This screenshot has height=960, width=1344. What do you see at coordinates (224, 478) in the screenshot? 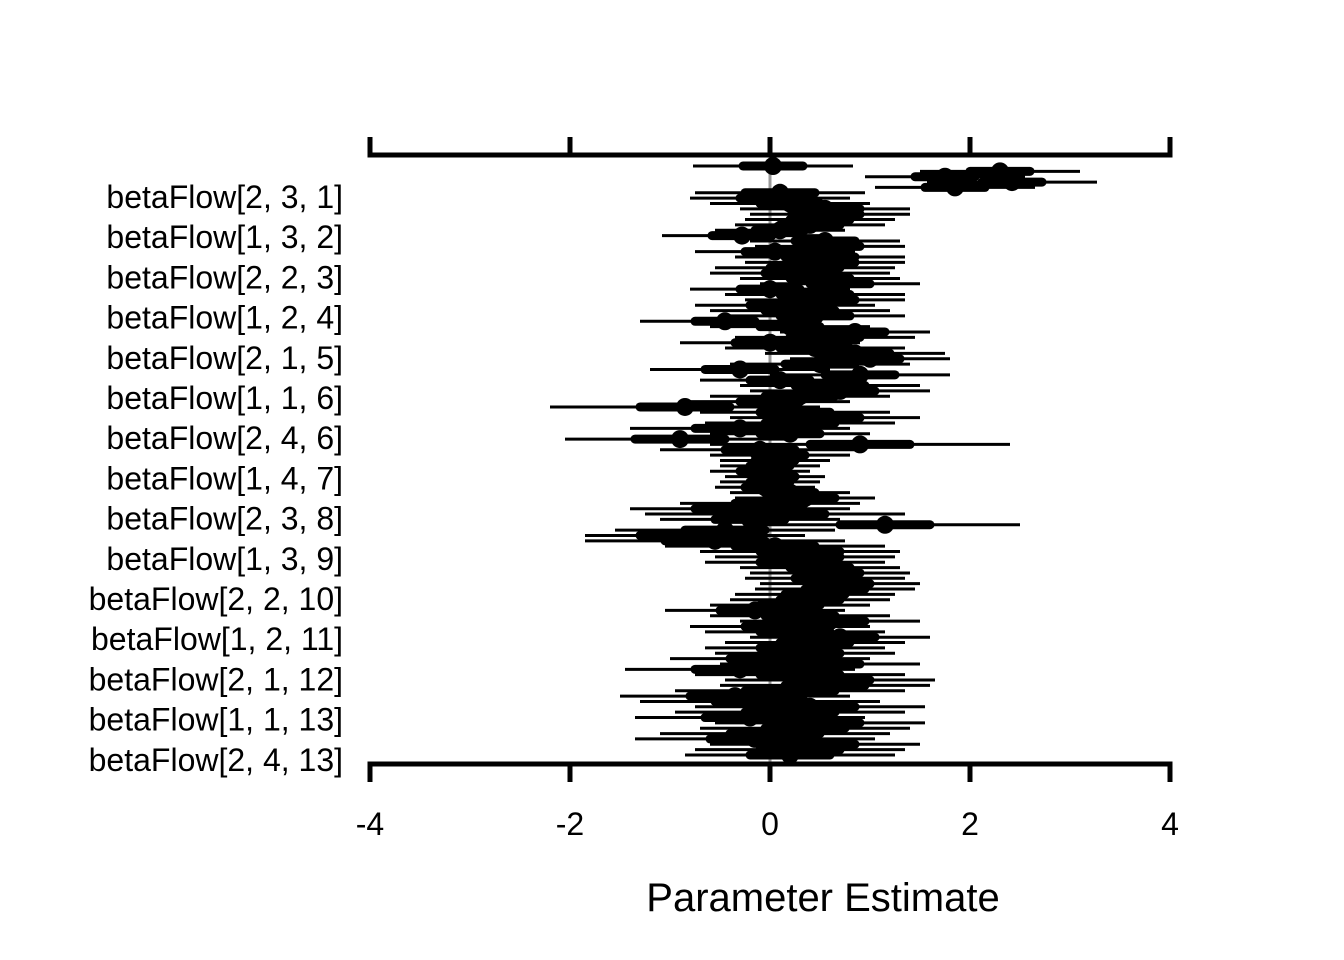
I see `y-tick-label: betaFlow[1, 4, 7]` at bounding box center [224, 478].